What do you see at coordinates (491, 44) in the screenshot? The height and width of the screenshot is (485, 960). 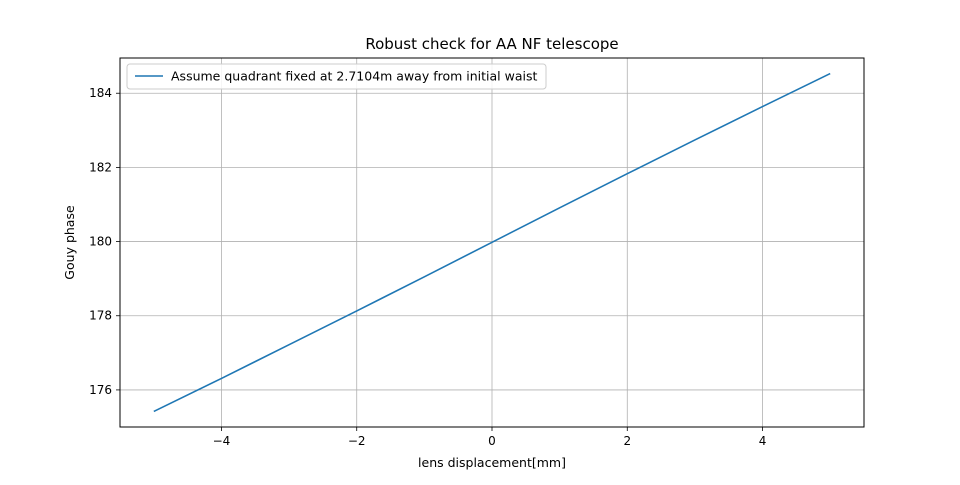 I see `chart-title: Robust check for AA NF telescope` at bounding box center [491, 44].